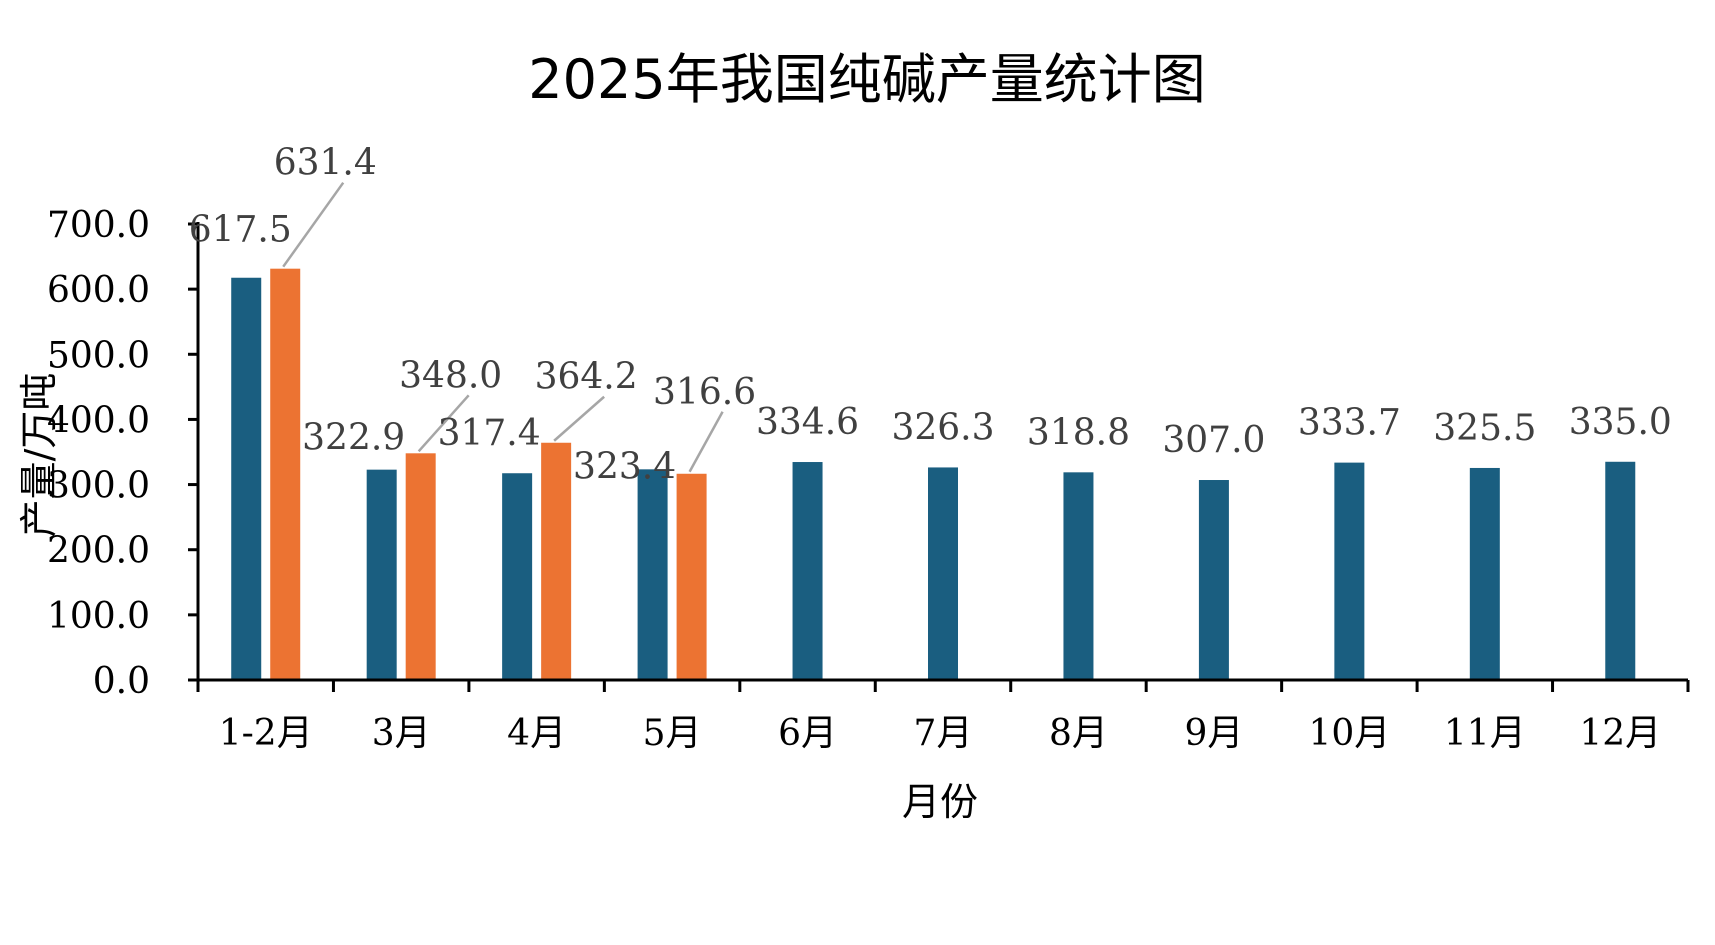  Describe the element at coordinates (1078, 733) in the screenshot. I see `x-tick-label: 8月` at that location.